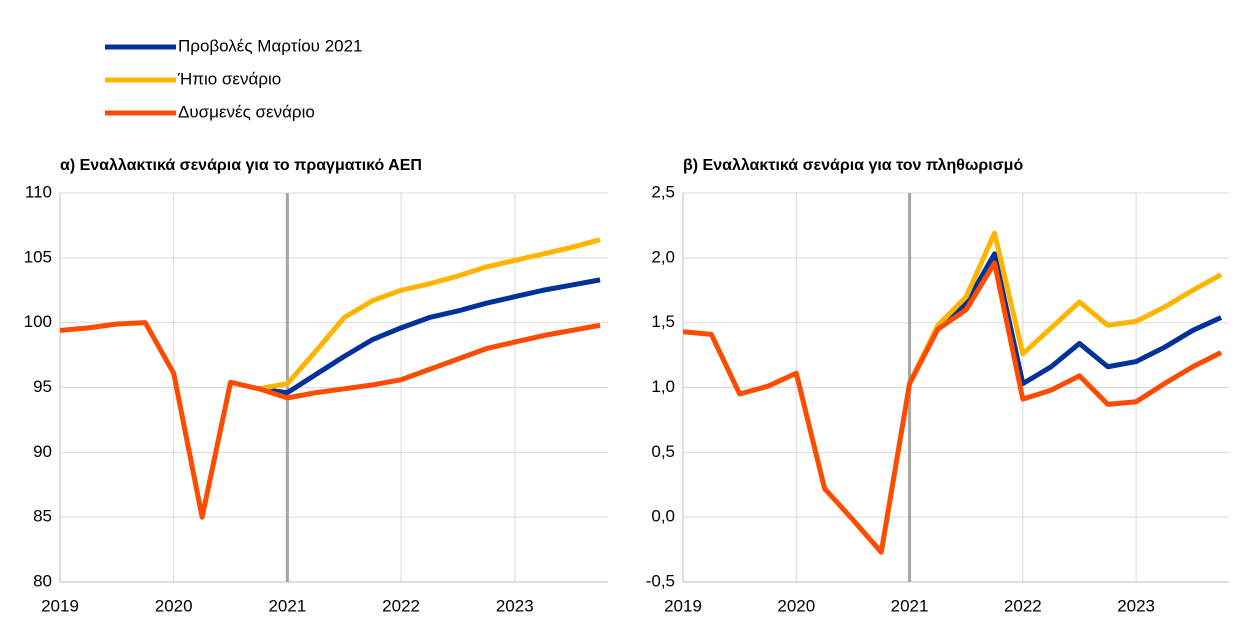 This screenshot has height=624, width=1240. What do you see at coordinates (42, 516) in the screenshot?
I see `y-tick-label: 85` at bounding box center [42, 516].